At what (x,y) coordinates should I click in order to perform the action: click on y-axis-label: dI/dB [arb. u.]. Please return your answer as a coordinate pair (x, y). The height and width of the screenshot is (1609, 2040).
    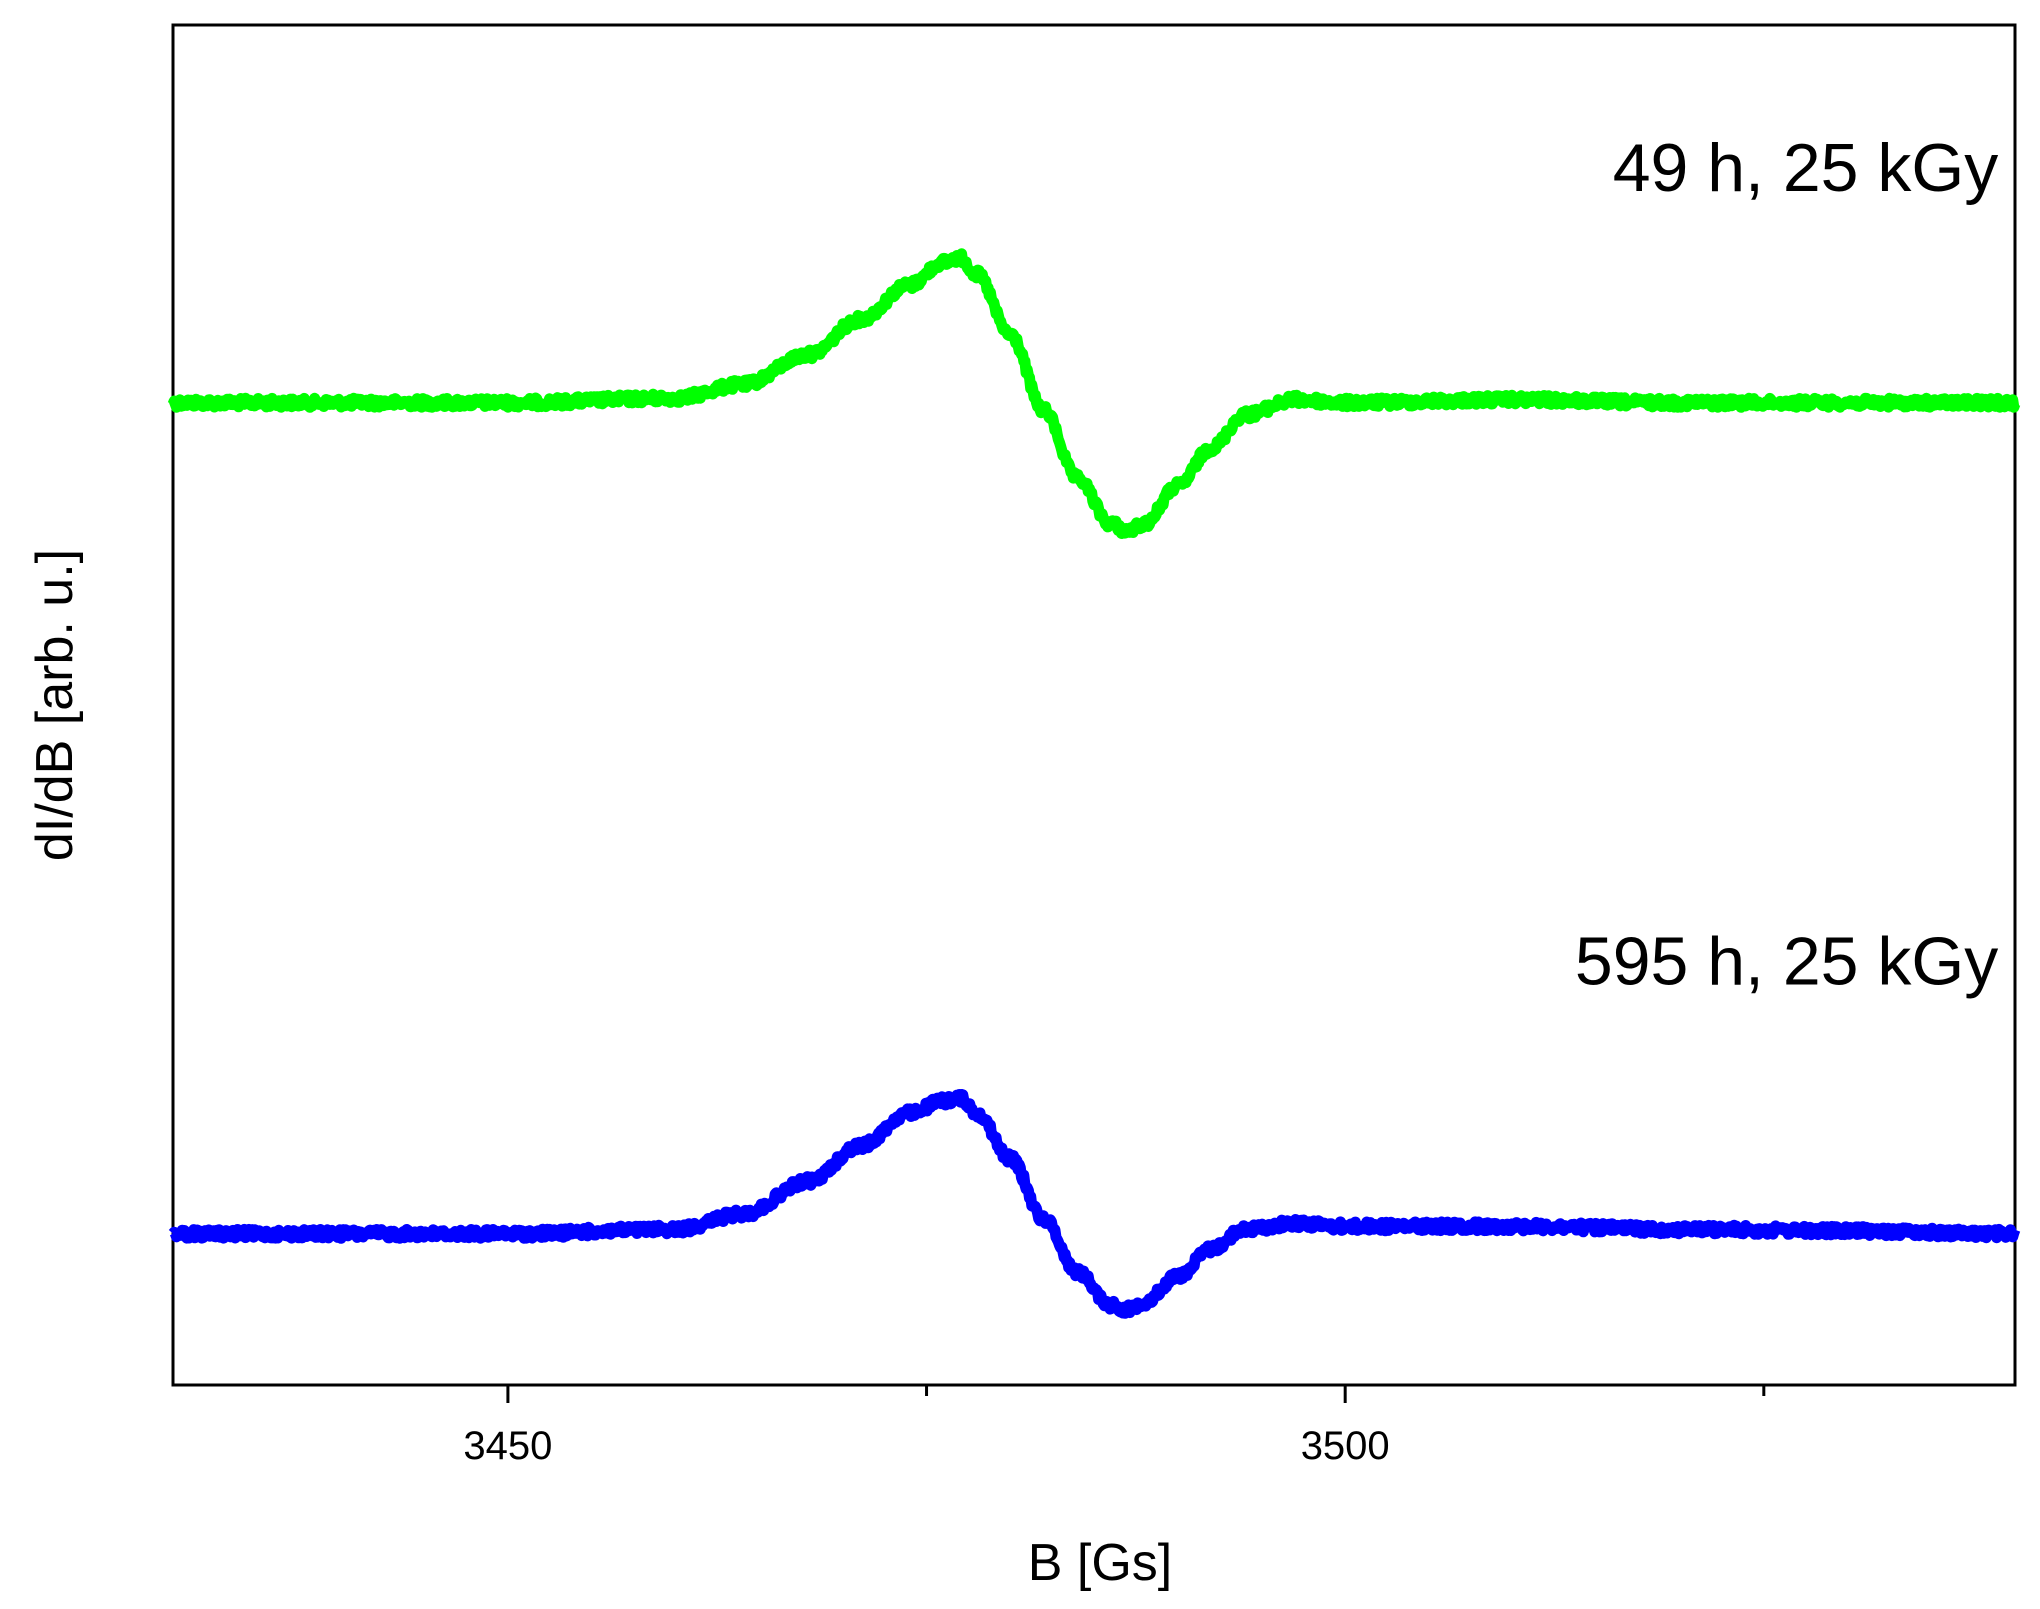
    Looking at the image, I should click on (55, 705).